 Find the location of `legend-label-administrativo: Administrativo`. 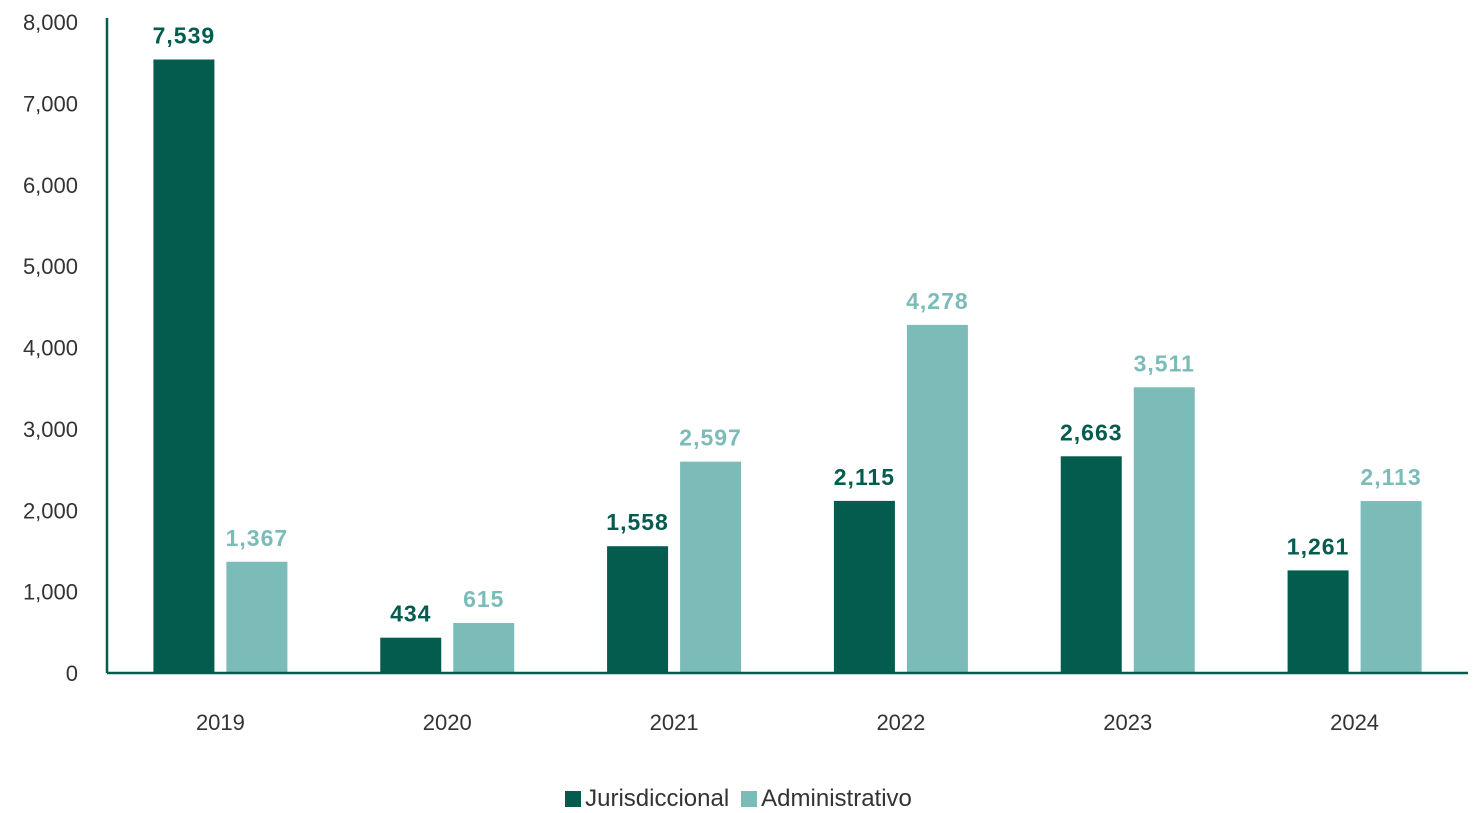

legend-label-administrativo: Administrativo is located at coordinates (836, 798).